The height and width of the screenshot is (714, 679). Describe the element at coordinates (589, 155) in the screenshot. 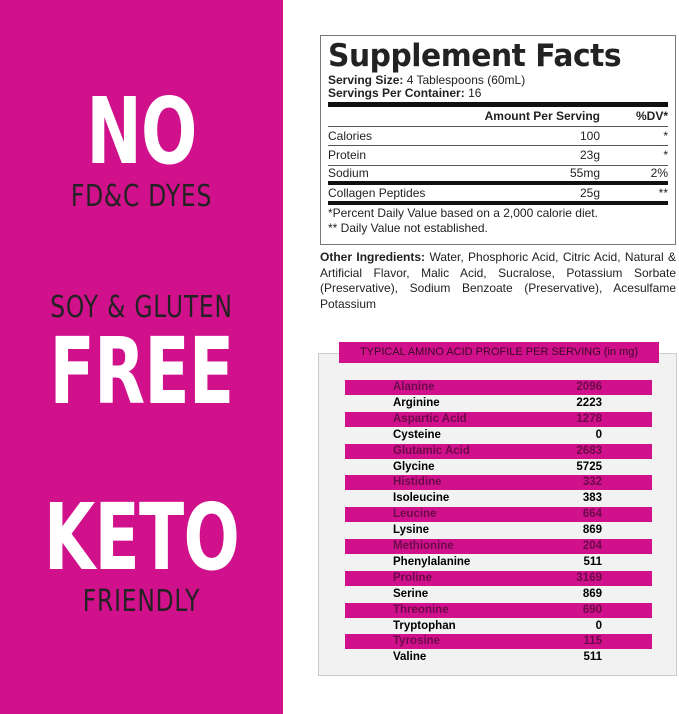

I see `nutrient-amount: 23g` at that location.